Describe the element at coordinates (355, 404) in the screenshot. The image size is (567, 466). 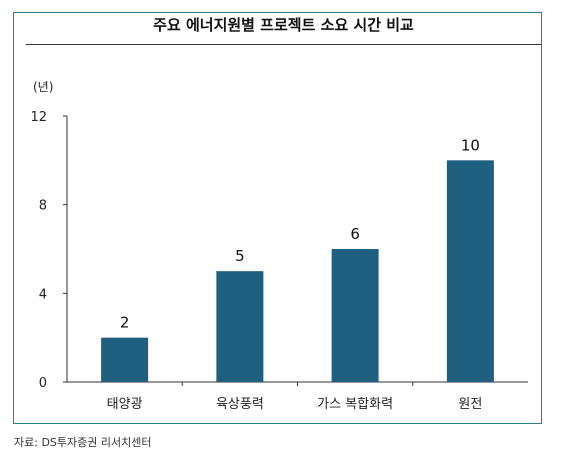
I see `category-label: 가스 복합화력` at that location.